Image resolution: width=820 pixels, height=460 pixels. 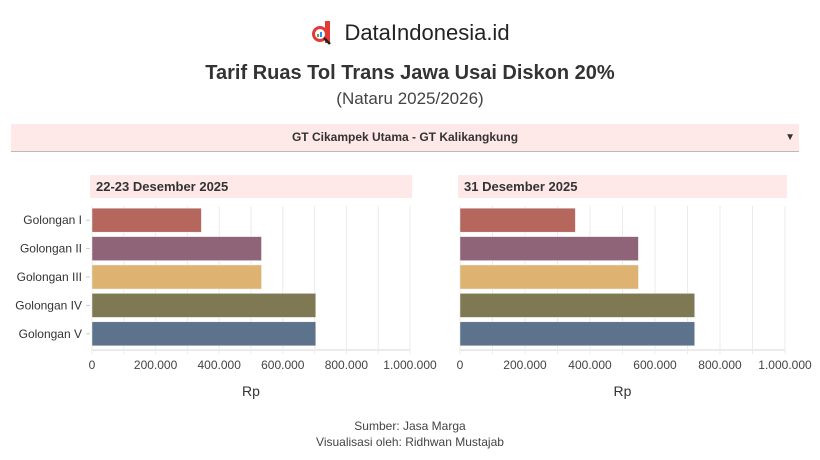 What do you see at coordinates (427, 32) in the screenshot?
I see `brand-name: DataIndonesia.id` at bounding box center [427, 32].